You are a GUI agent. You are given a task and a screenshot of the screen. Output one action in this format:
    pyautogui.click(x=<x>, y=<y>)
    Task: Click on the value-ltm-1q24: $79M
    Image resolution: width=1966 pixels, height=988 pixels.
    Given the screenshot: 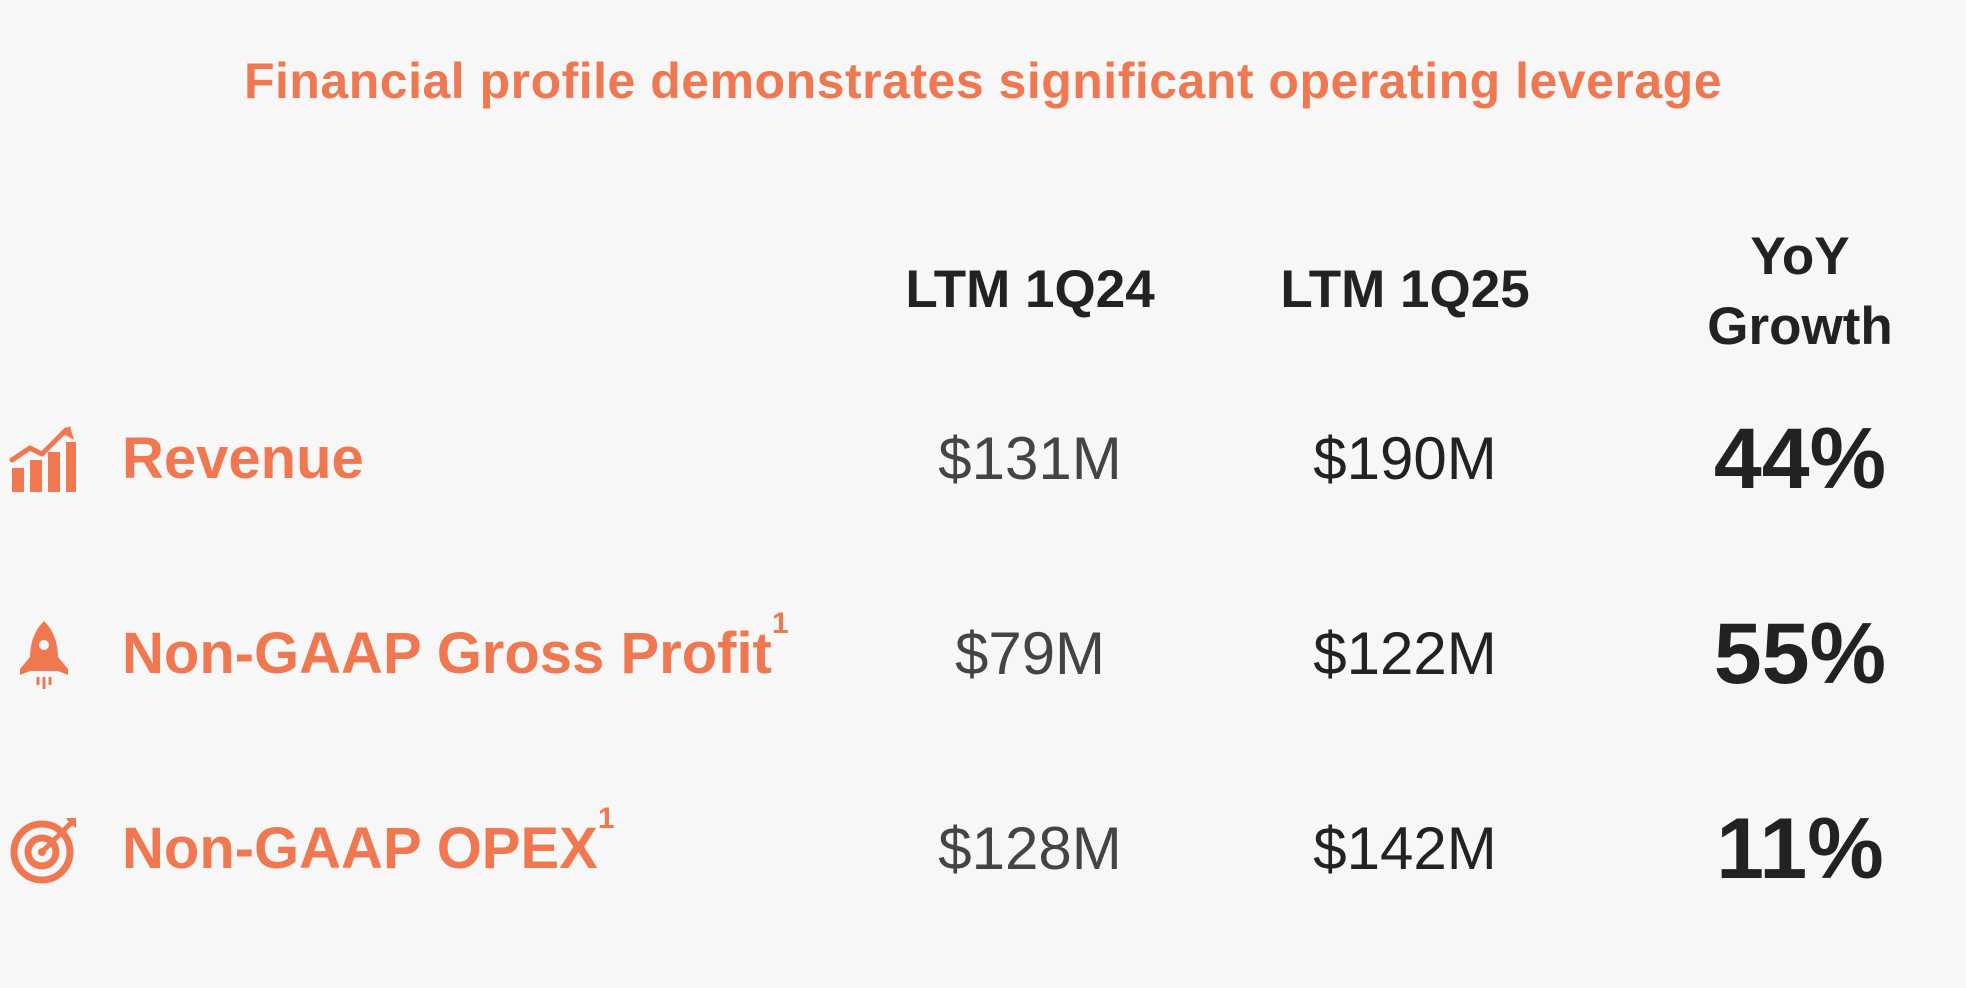 What is the action you would take?
    pyautogui.click(x=1030, y=653)
    